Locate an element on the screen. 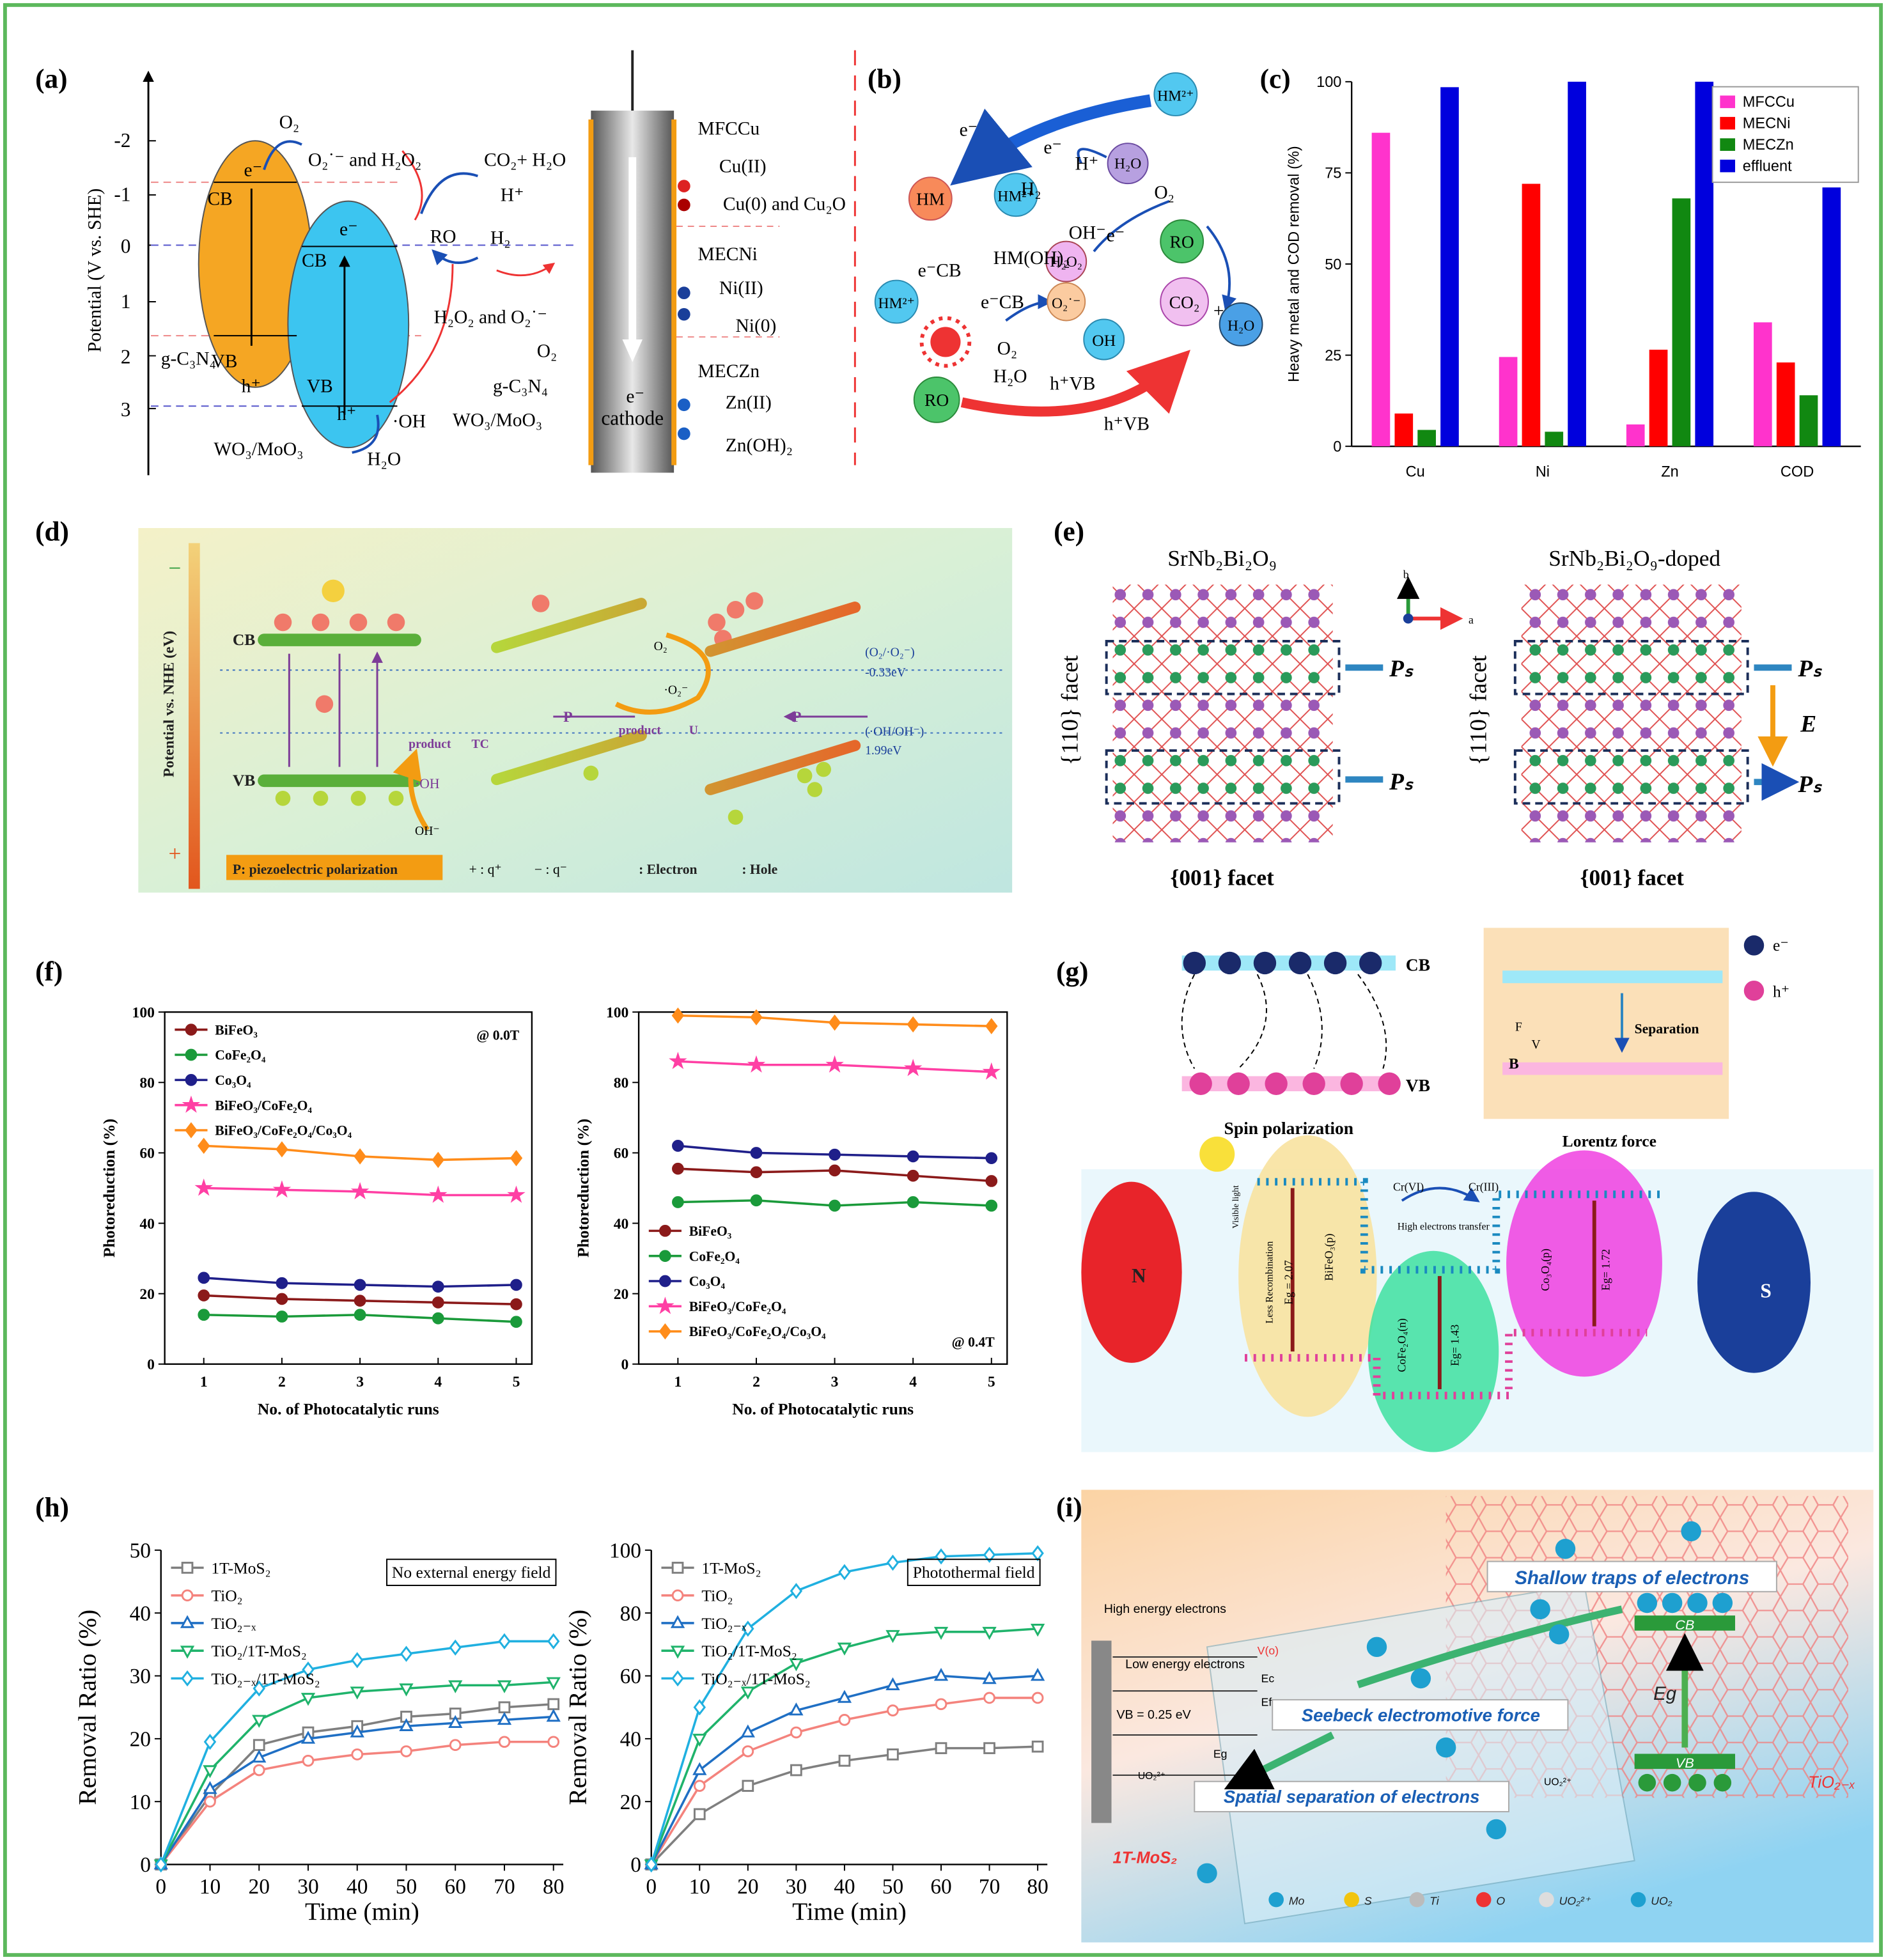 The width and height of the screenshot is (1886, 1960). y-tick-label: 60 is located at coordinates (621, 1154).